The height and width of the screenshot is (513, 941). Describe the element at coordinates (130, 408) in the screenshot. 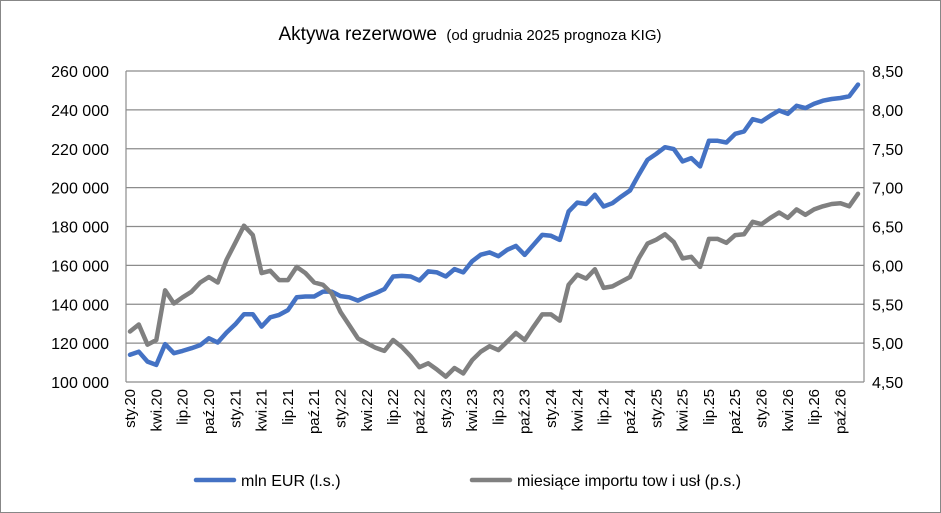

I see `x-axis-tick-label: sty.20` at that location.